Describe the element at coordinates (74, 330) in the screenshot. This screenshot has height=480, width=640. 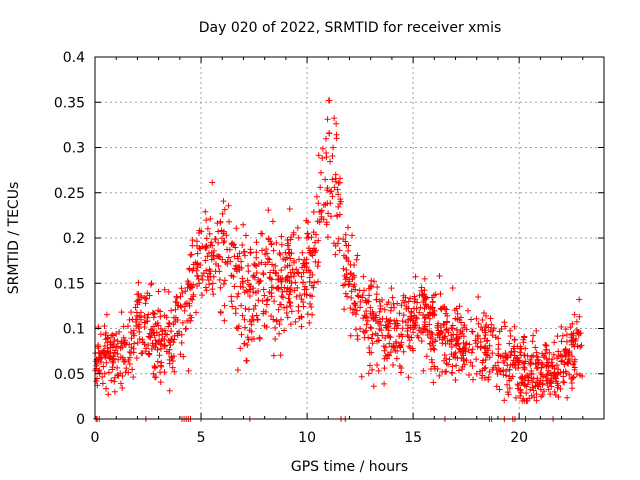
I see `y-tick-label: 0.1` at that location.